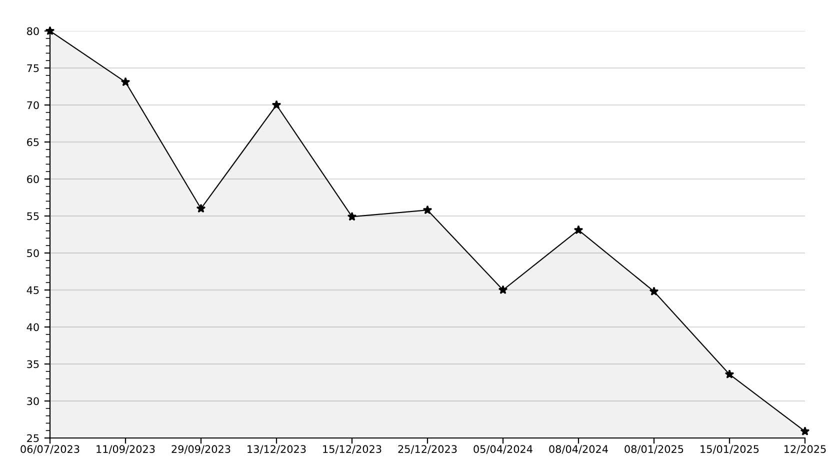 This screenshot has width=834, height=468. Describe the element at coordinates (33, 142) in the screenshot. I see `y-tick-label: 65` at that location.